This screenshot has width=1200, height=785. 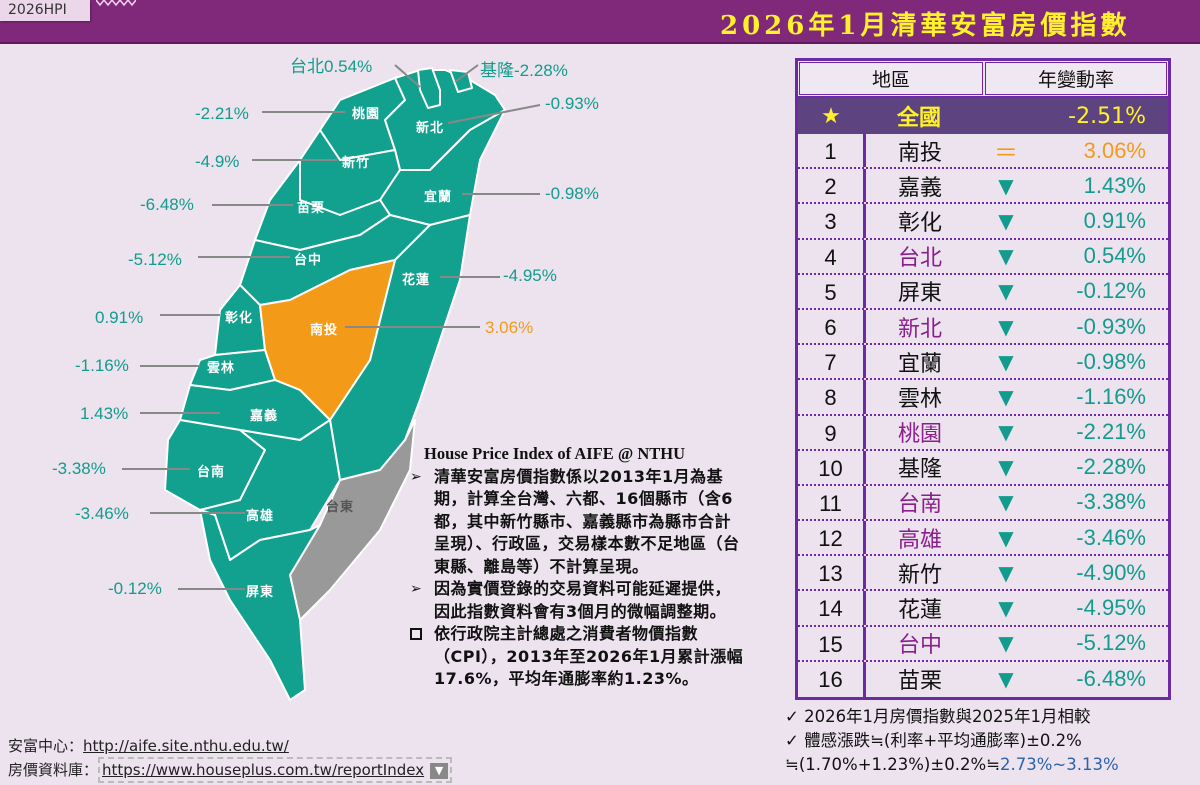 I want to click on rank-cell: 1, so click(x=832, y=151).